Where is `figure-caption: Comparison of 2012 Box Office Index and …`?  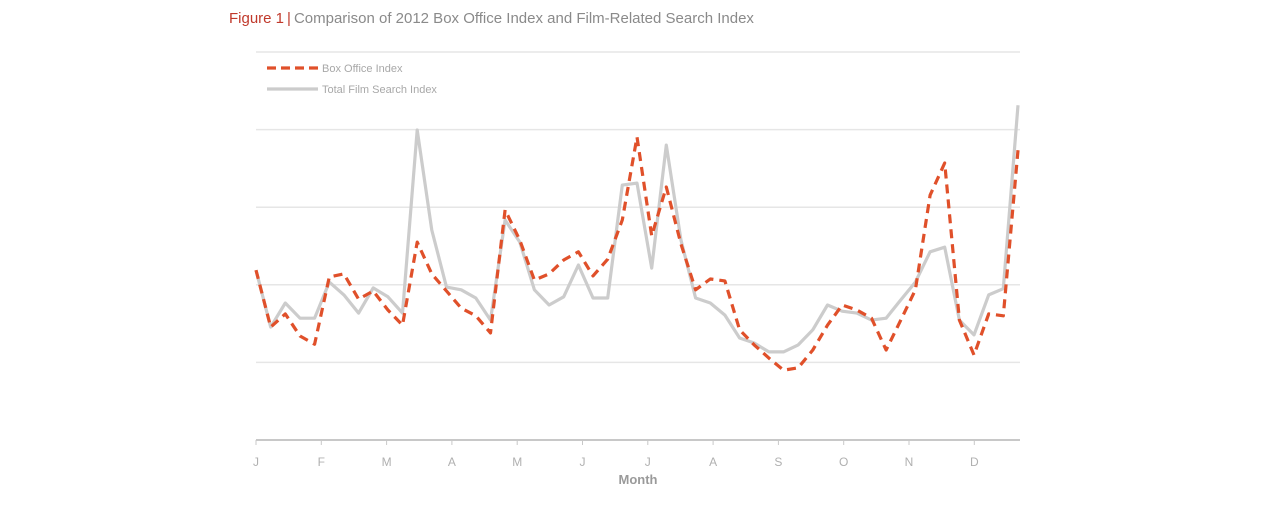
figure-caption: Comparison of 2012 Box Office Index and … is located at coordinates (523, 18).